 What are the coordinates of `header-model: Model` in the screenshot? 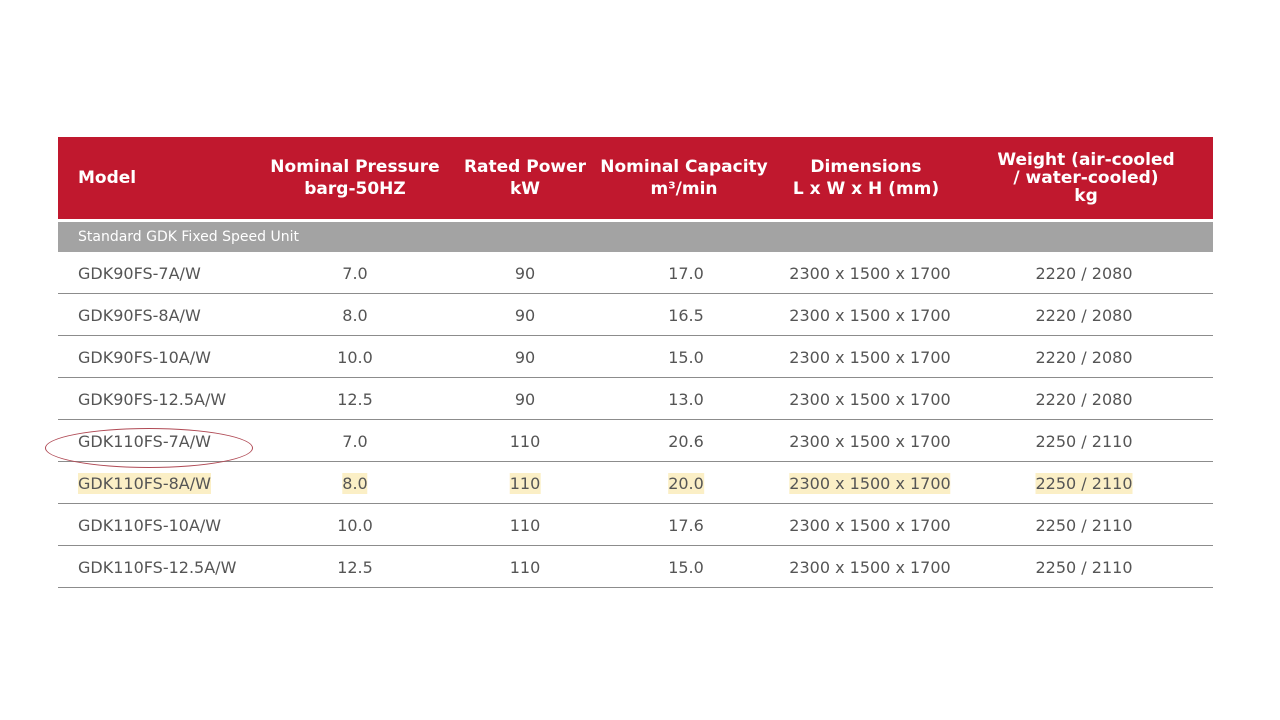 It's located at (107, 178).